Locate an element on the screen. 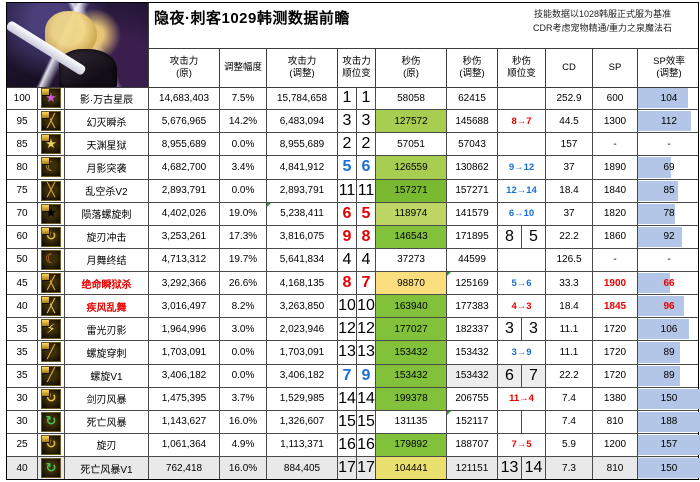 This screenshot has height=482, width=700. cell-level: 60 is located at coordinates (22, 236).